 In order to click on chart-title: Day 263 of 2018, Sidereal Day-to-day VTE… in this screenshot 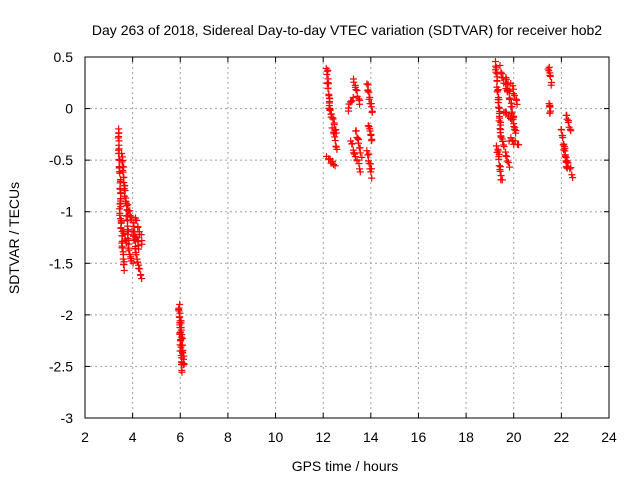, I will do `click(347, 30)`.